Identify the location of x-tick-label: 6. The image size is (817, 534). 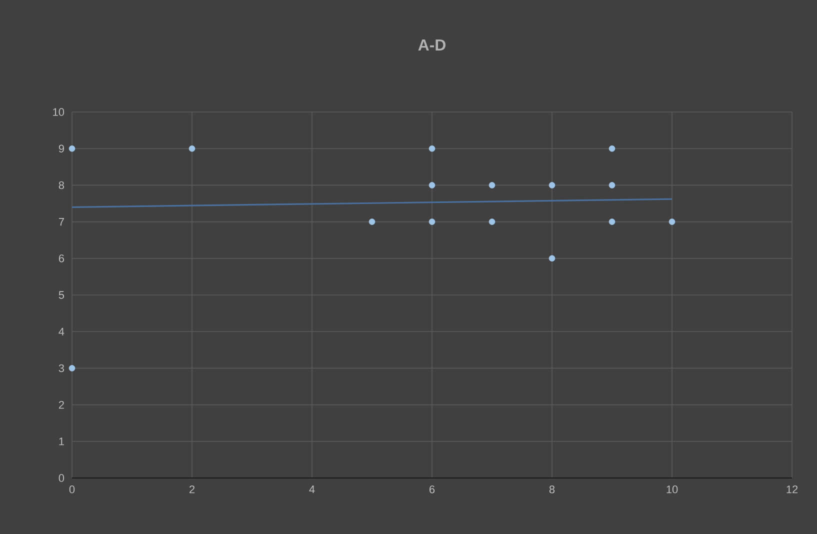
(432, 490).